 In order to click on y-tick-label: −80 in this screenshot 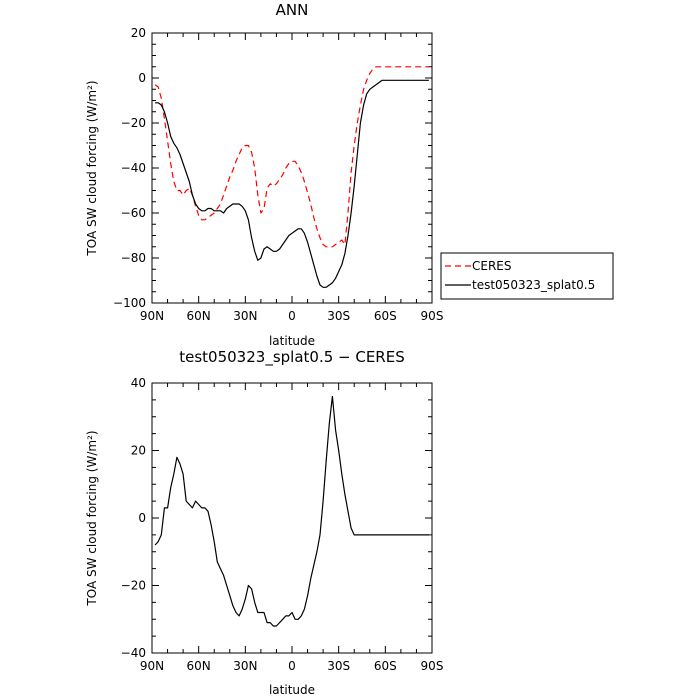, I will do `click(133, 258)`.